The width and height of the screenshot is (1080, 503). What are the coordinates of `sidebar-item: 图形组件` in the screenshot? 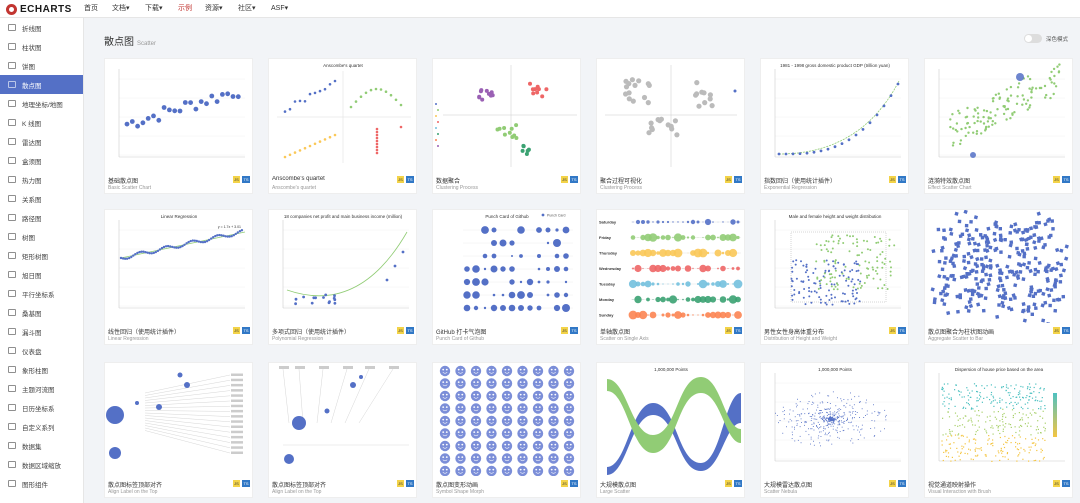 It's located at (41, 483).